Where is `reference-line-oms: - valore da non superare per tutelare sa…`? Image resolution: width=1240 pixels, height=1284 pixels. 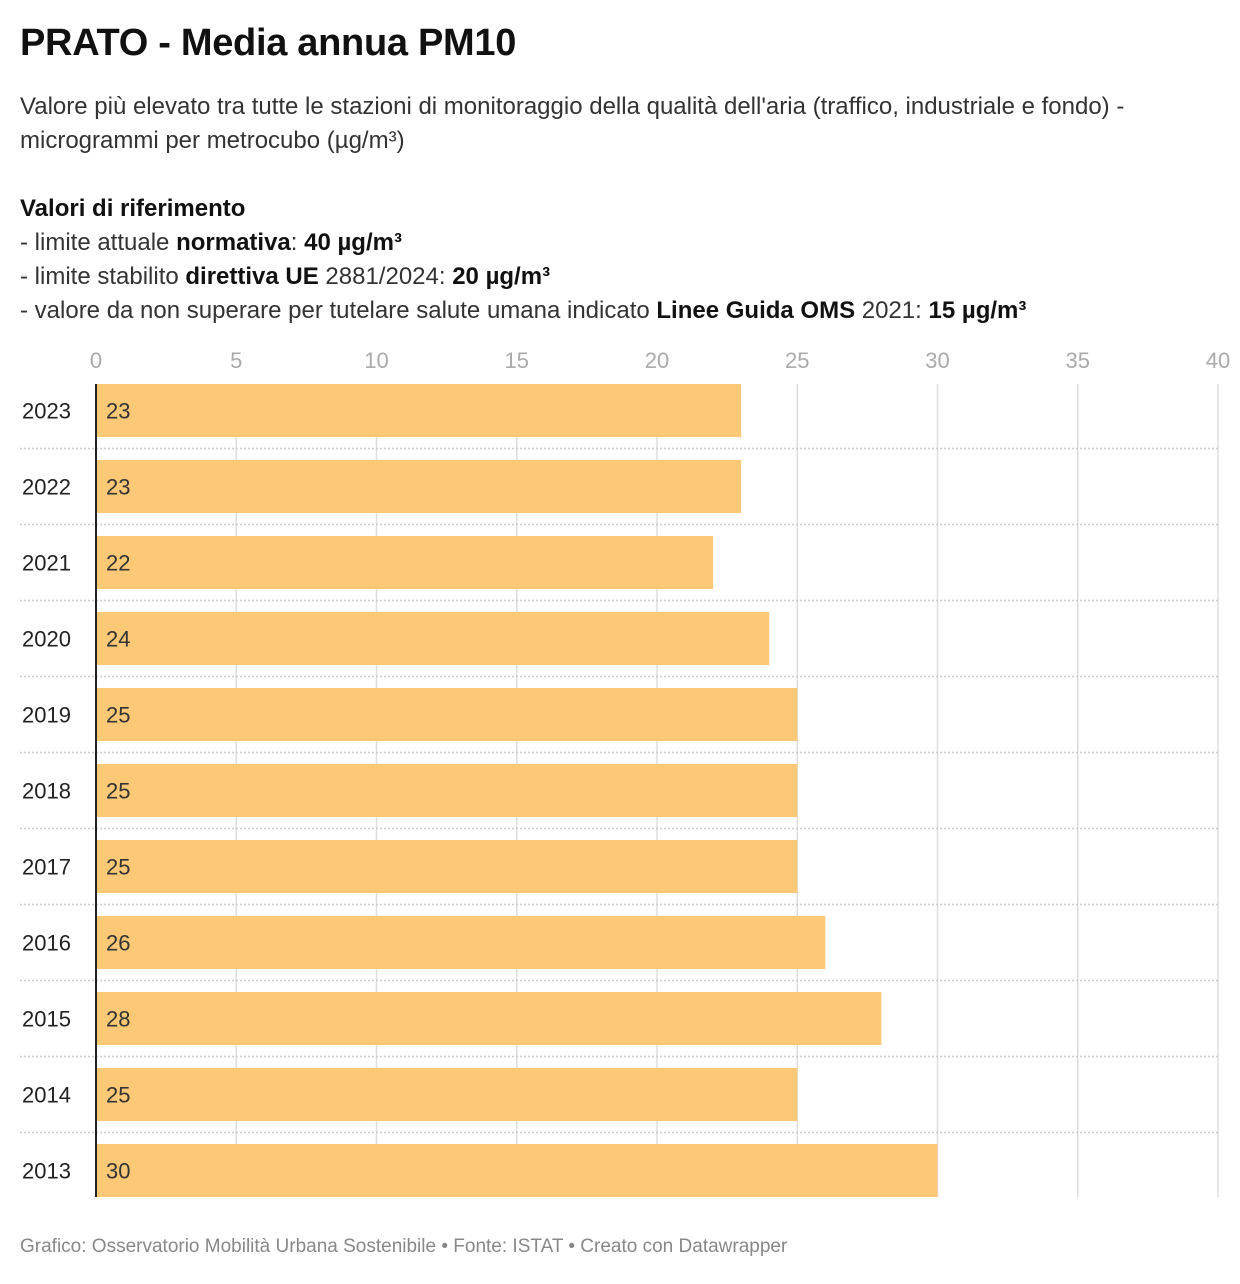
reference-line-oms: - valore da non superare per tutelare sa… is located at coordinates (523, 310).